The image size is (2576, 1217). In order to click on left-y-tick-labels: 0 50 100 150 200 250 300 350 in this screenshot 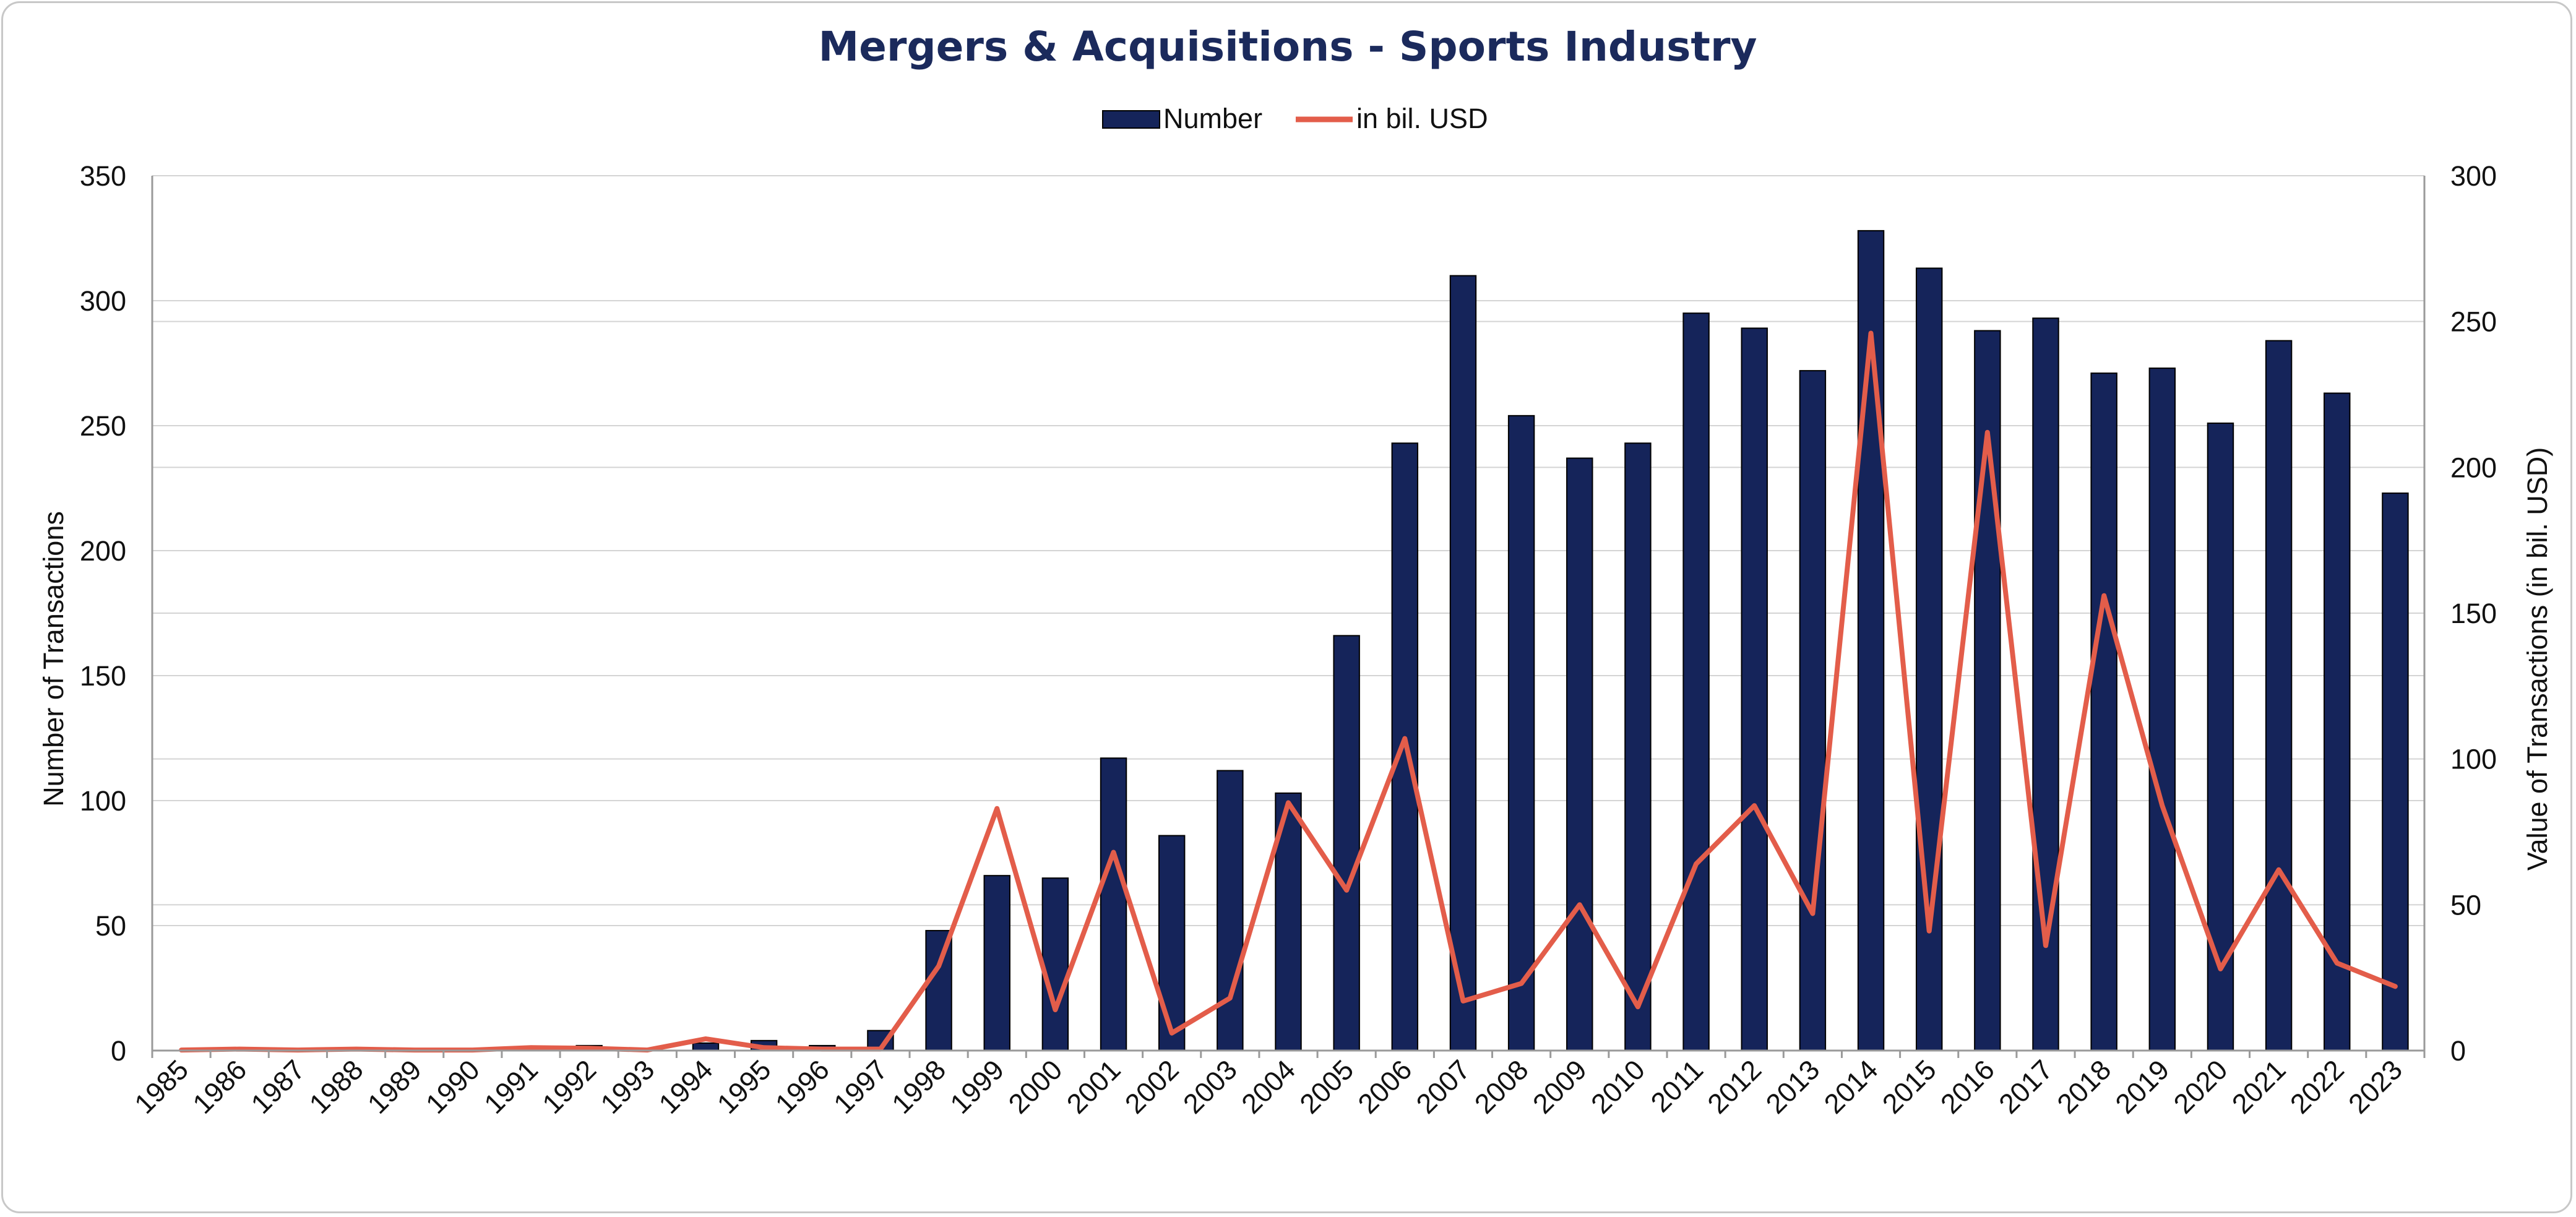, I will do `click(103, 613)`.